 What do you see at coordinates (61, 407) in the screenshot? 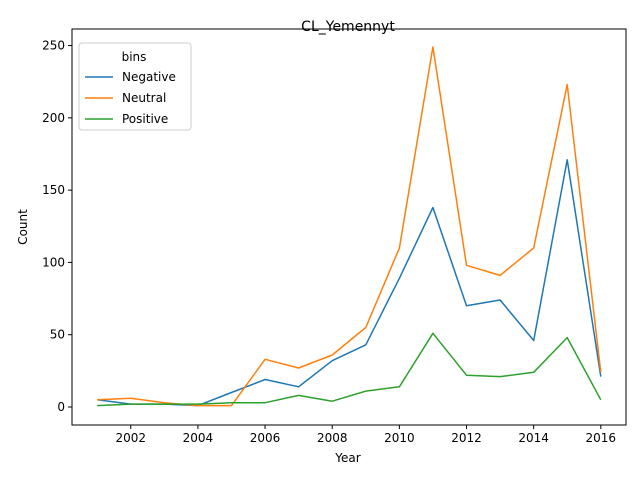
I see `y-tick-label: 0` at bounding box center [61, 407].